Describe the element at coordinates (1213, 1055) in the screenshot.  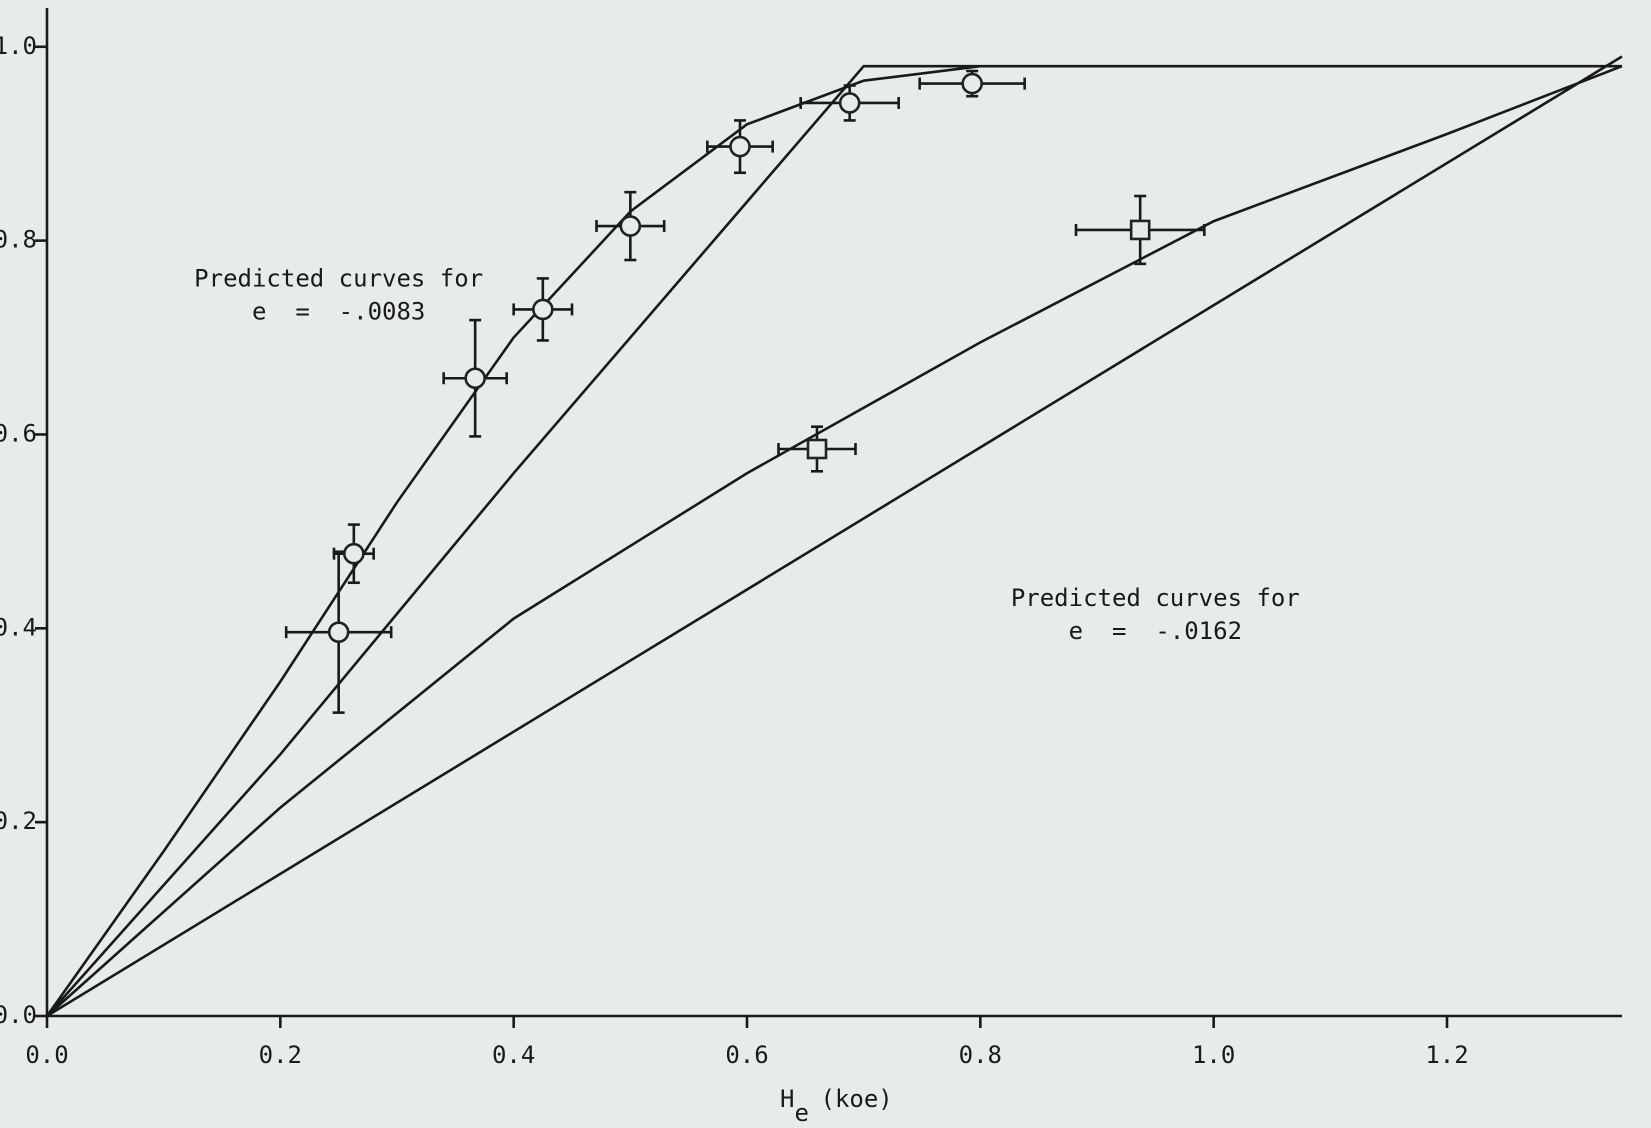
I see `x-tick-label: 1.0` at that location.